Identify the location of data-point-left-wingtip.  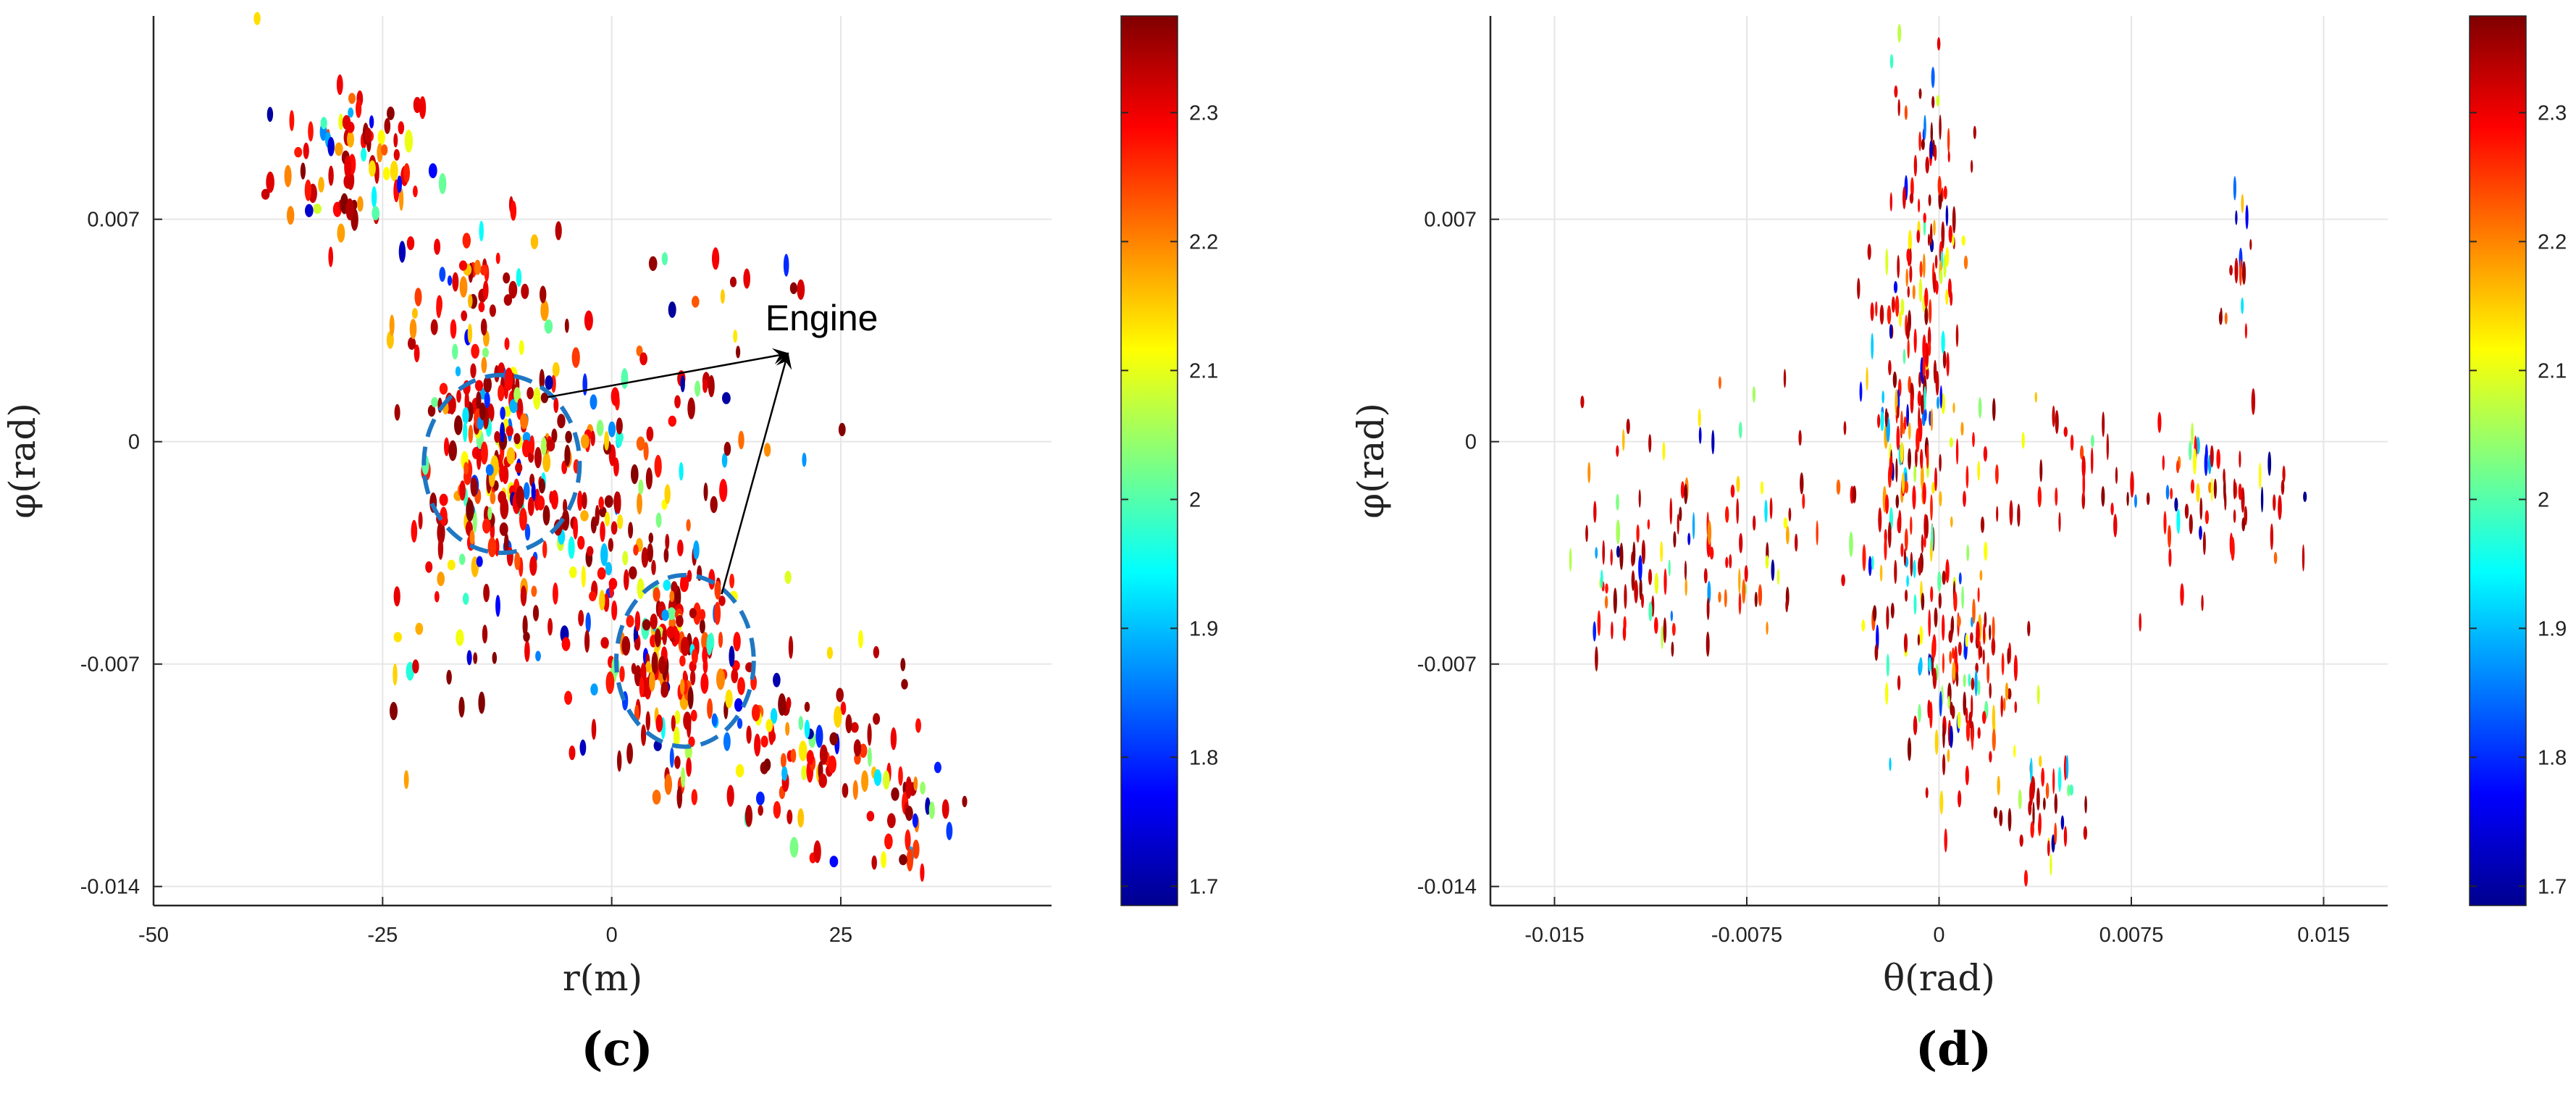
(1596, 659).